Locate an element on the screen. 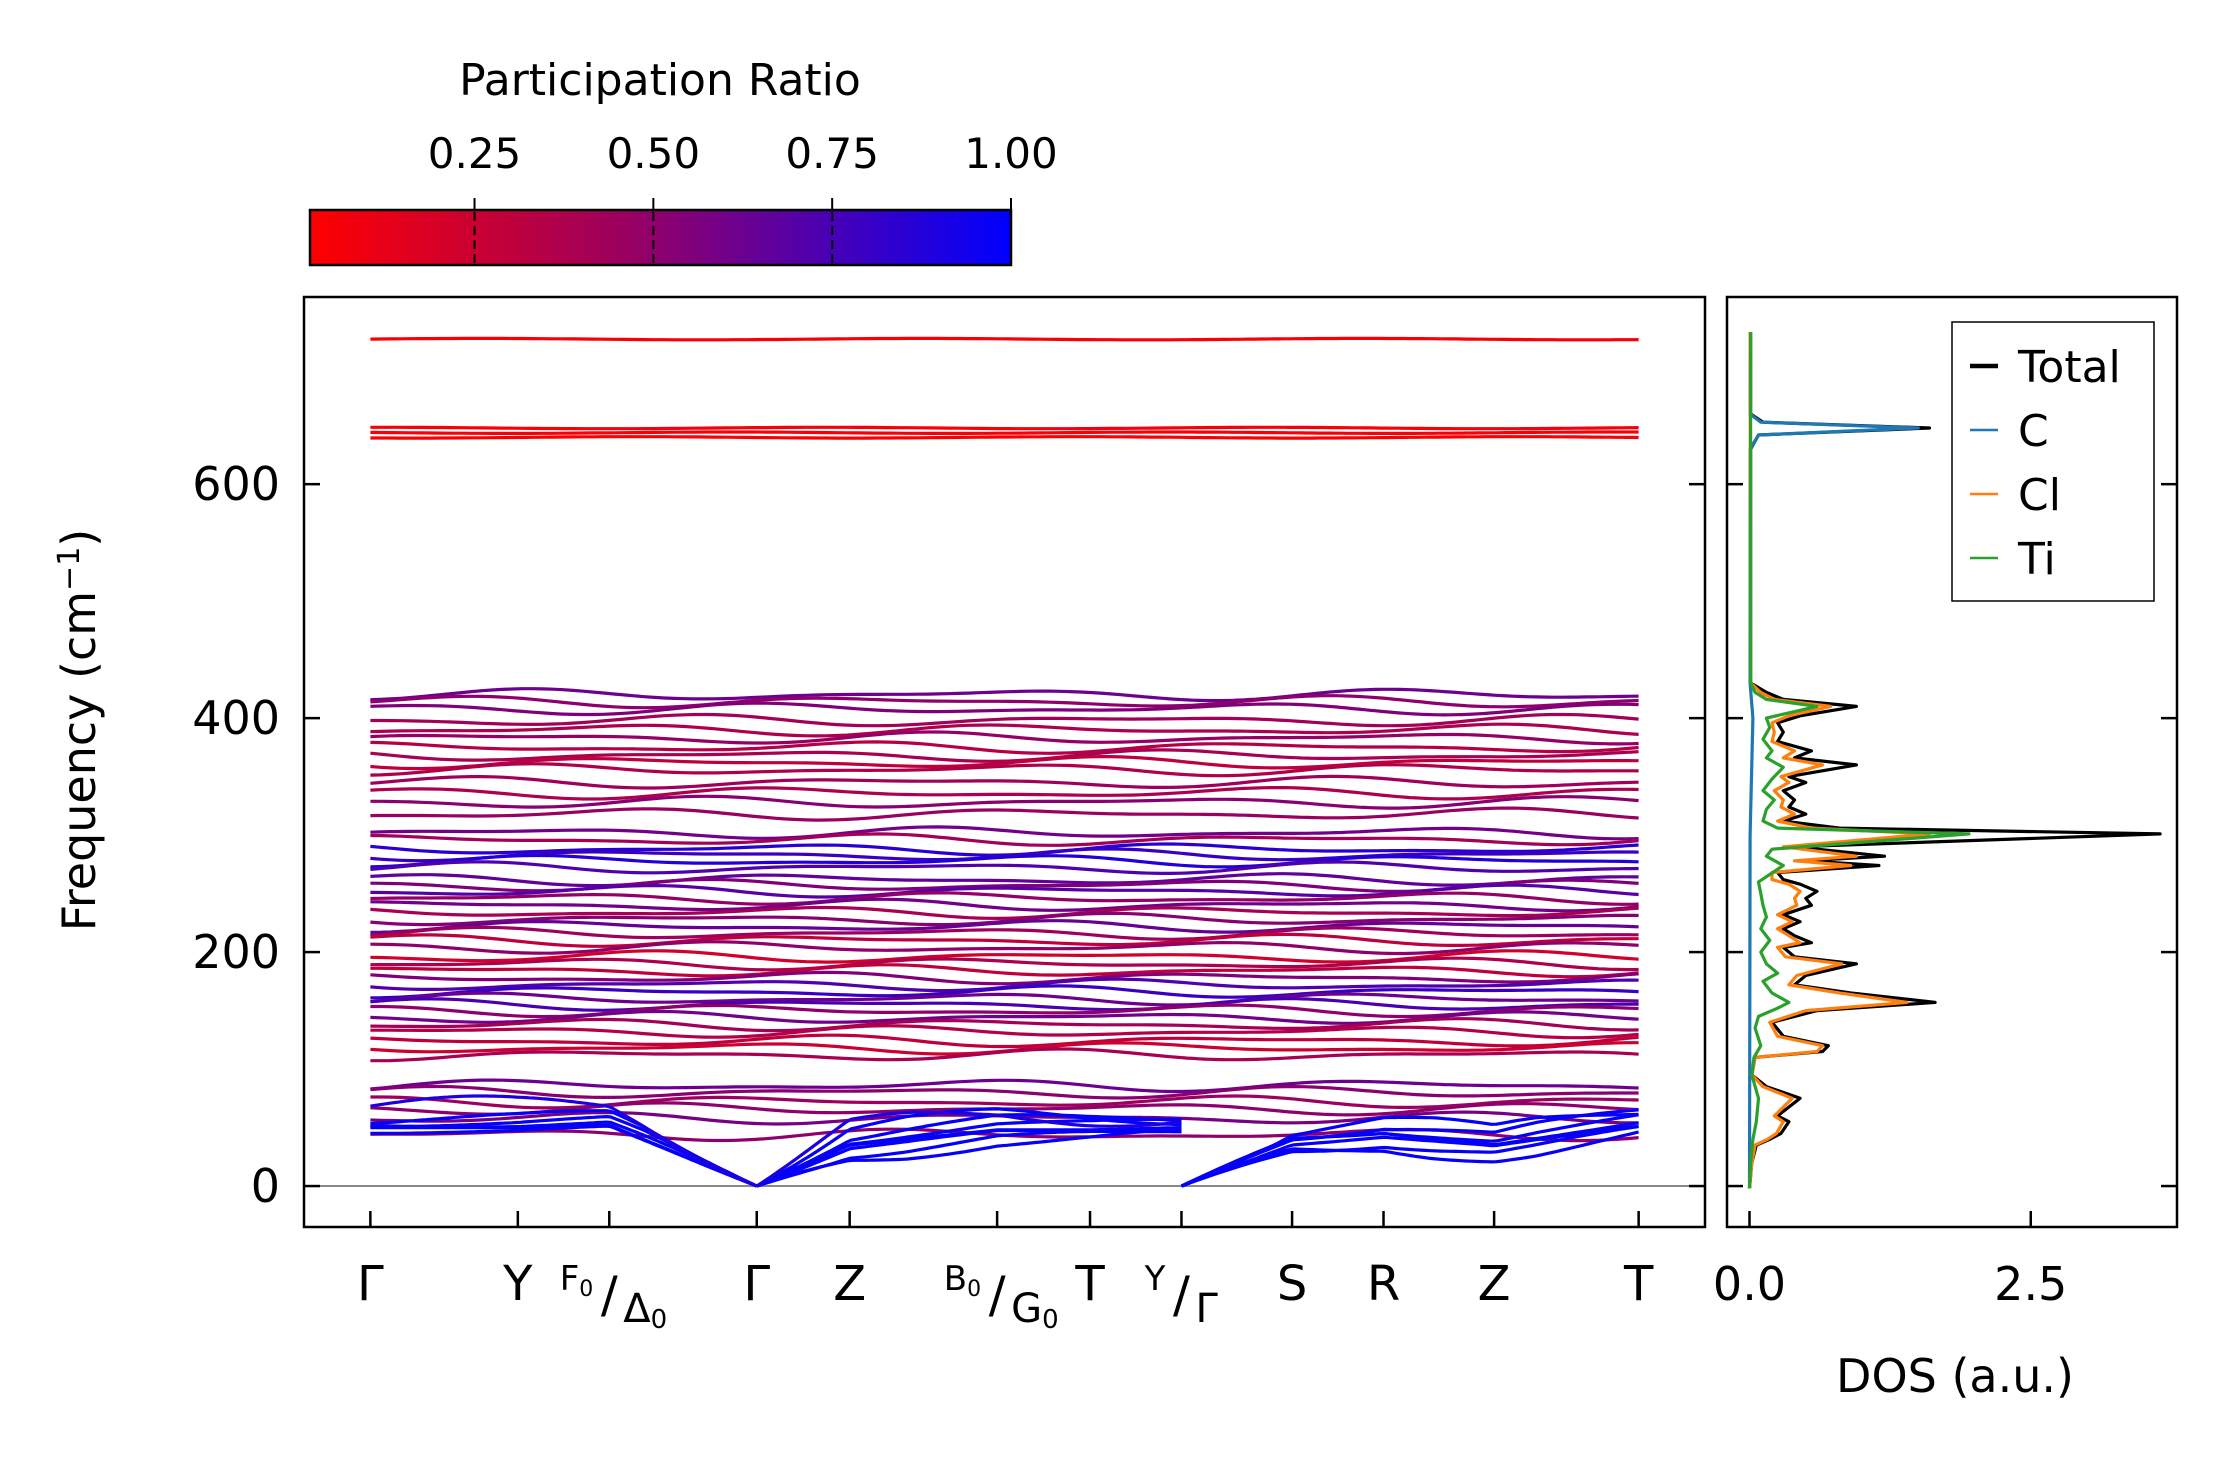  dos-legend-items: Total C Cl Ti is located at coordinates (2045, 463).